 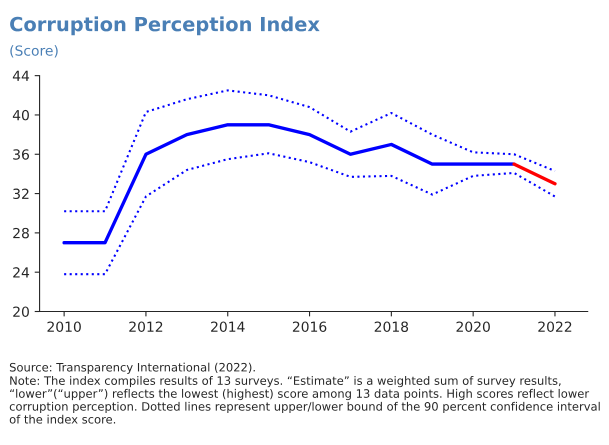 I want to click on y-tick-label: 32, so click(x=20, y=194).